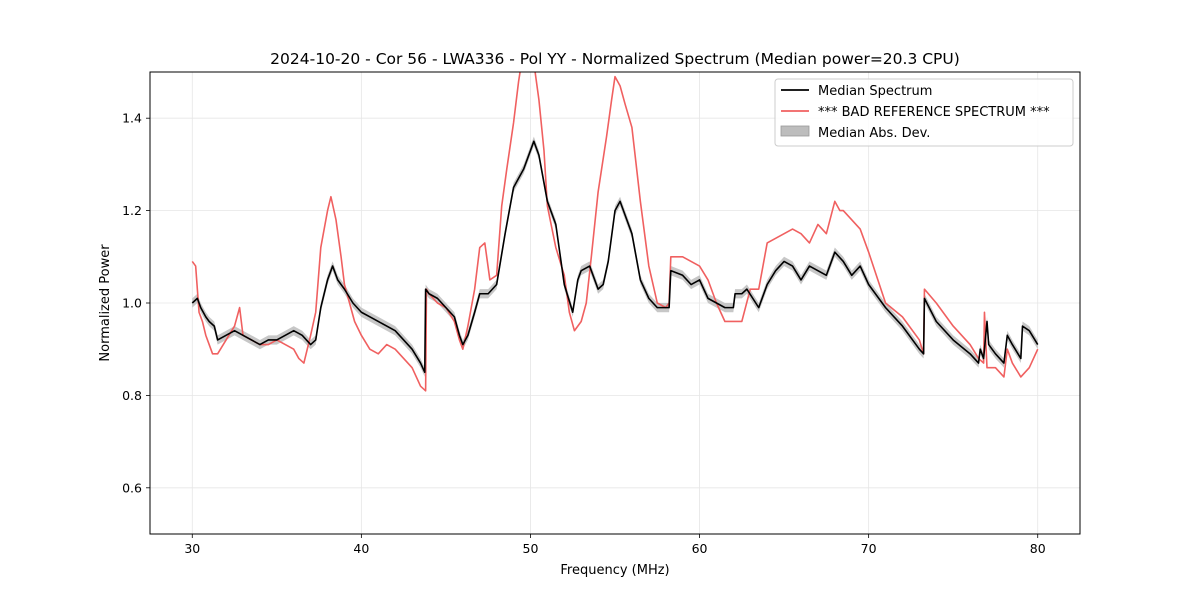 The height and width of the screenshot is (600, 1200). I want to click on x-axis-label: Frequency (MHz), so click(614, 570).